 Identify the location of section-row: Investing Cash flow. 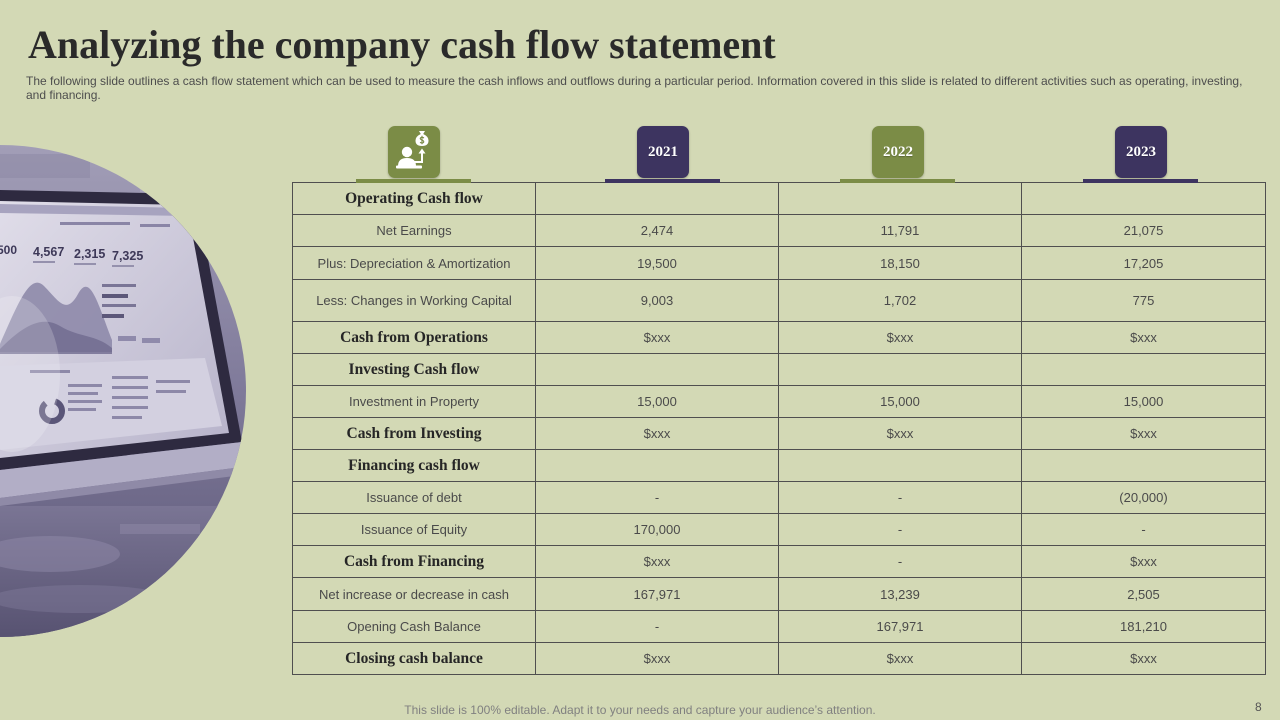
(779, 369).